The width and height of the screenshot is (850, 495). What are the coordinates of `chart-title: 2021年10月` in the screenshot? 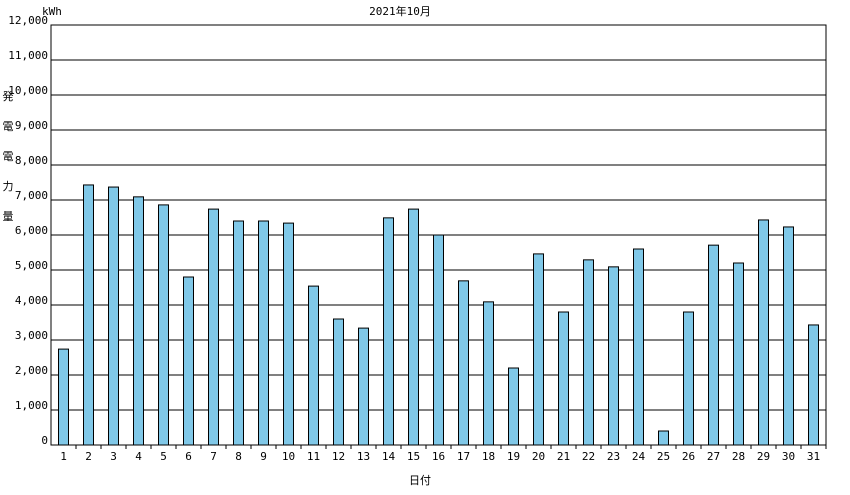 It's located at (400, 11).